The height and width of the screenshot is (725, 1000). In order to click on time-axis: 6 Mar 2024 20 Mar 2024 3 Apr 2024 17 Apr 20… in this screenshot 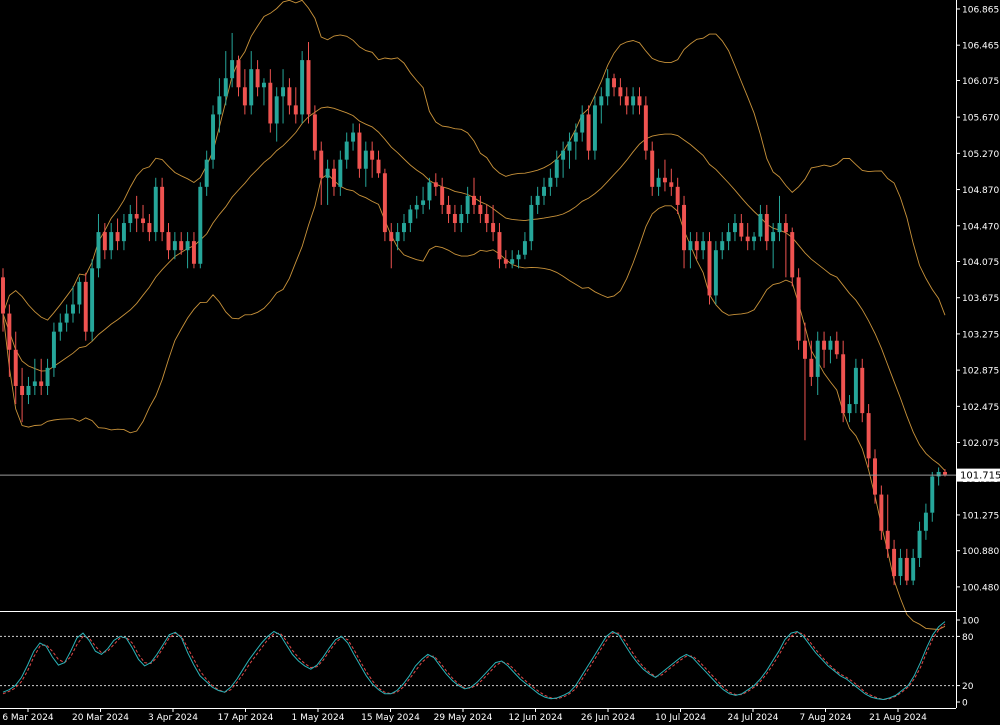, I will do `click(464, 715)`.